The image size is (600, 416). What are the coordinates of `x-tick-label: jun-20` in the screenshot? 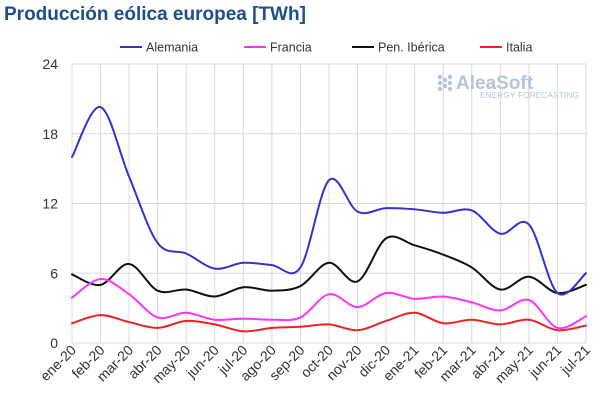 It's located at (202, 362).